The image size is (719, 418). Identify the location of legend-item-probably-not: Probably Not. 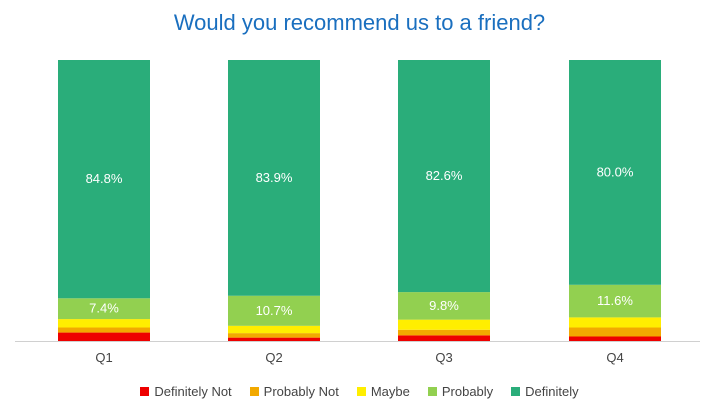
(294, 391).